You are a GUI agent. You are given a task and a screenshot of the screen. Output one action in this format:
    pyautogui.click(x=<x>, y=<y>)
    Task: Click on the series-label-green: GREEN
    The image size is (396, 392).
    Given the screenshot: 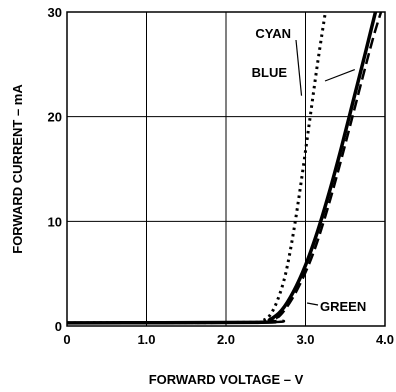 What is the action you would take?
    pyautogui.click(x=343, y=306)
    